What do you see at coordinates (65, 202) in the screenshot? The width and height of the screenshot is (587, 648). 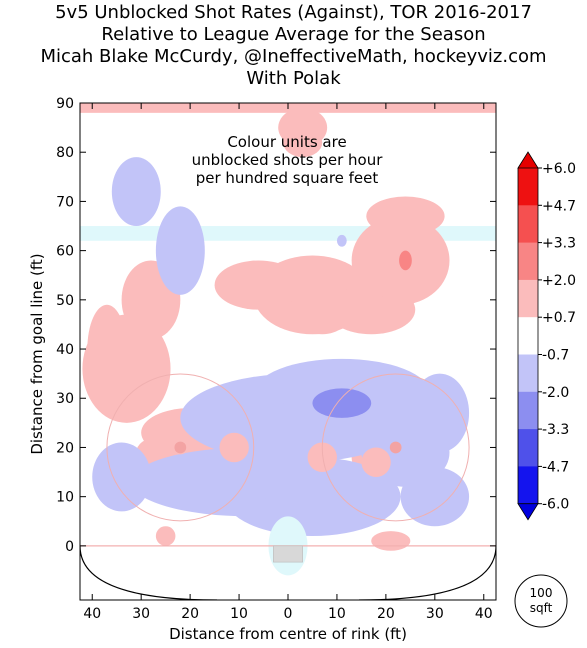 I see `y-tick-label-7: 70` at bounding box center [65, 202].